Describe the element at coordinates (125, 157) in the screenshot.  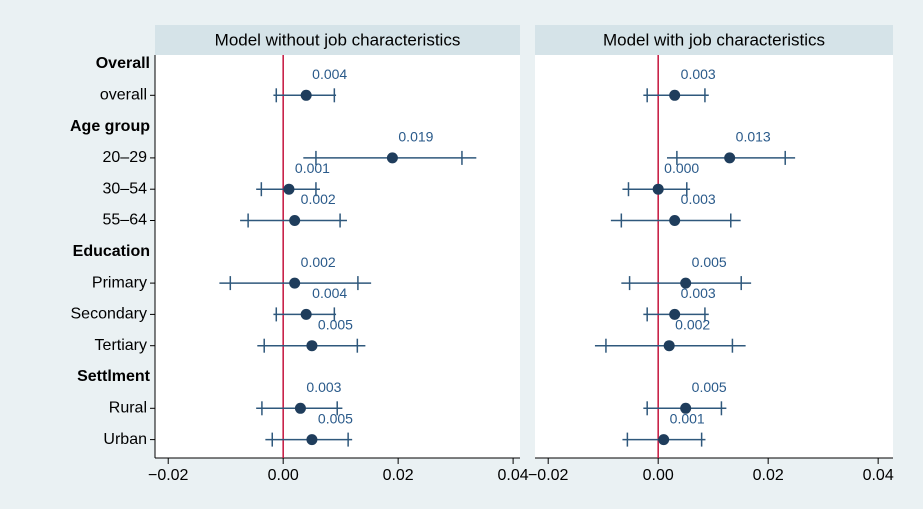
I see `row-label: 20–29` at that location.